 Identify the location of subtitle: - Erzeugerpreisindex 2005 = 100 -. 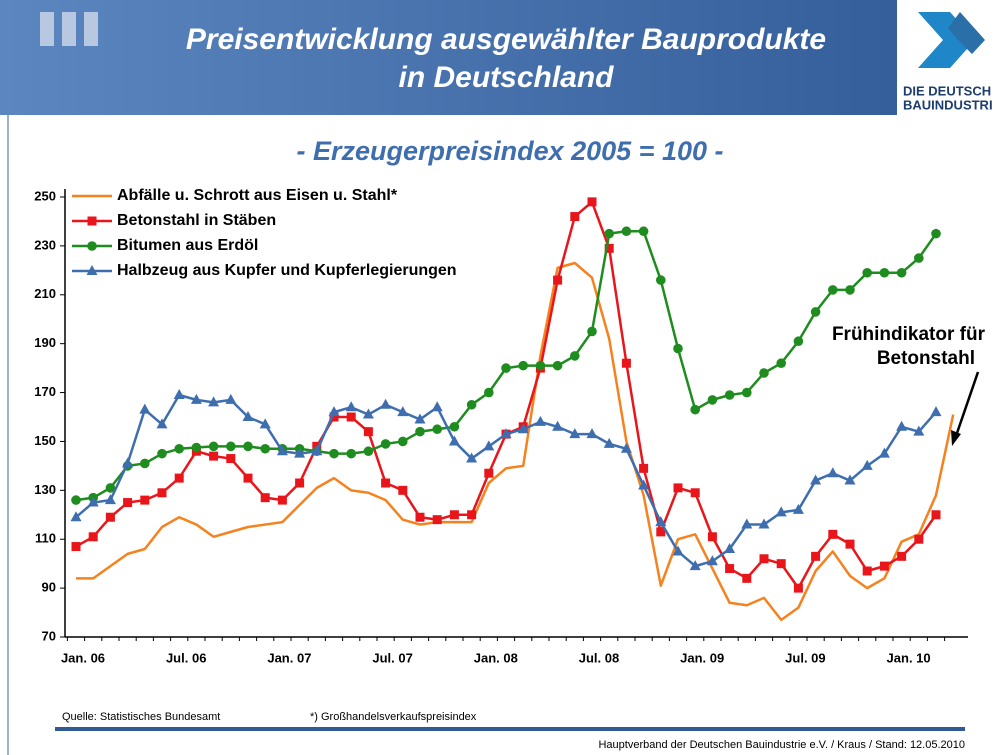
(510, 151).